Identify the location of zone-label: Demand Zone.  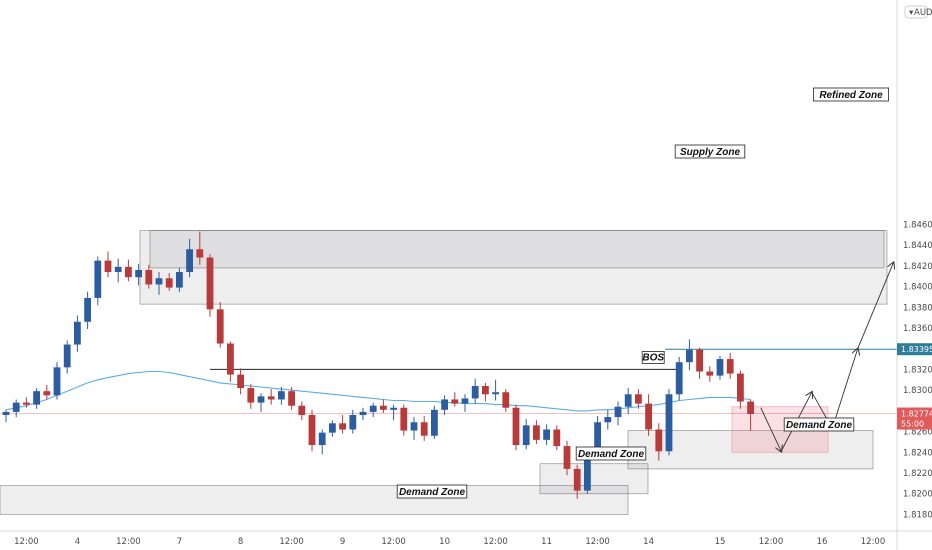
(611, 454).